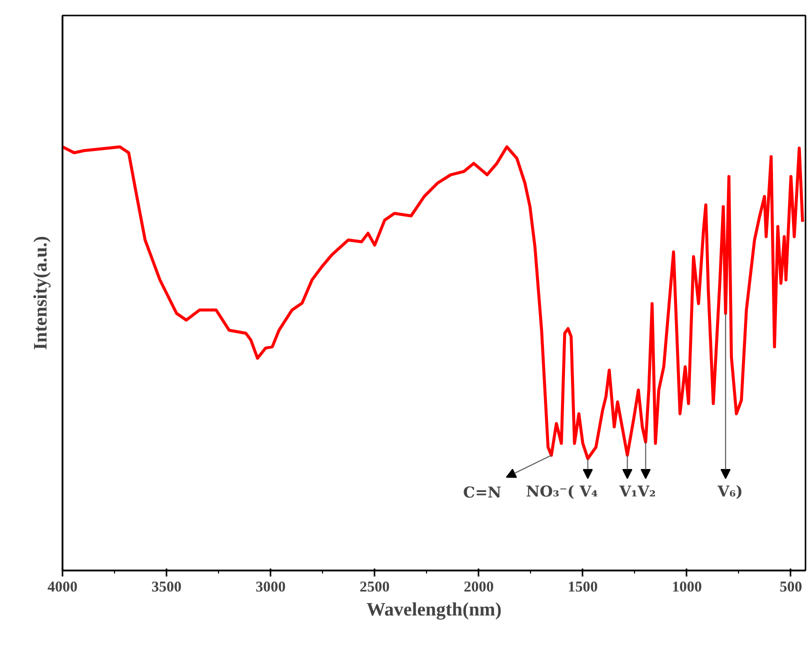  I want to click on x-tick-label: 1500, so click(583, 588).